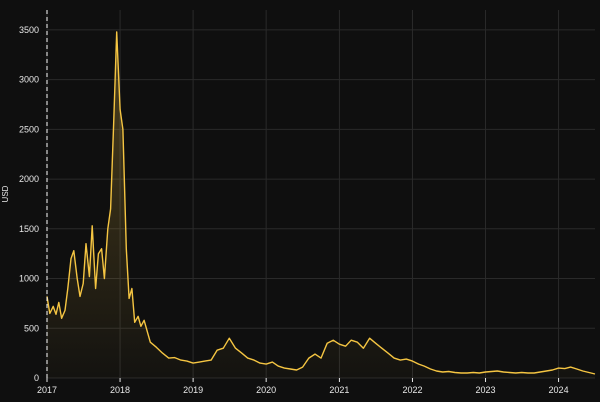 Image resolution: width=600 pixels, height=402 pixels. I want to click on y-tick-label: 0, so click(36, 378).